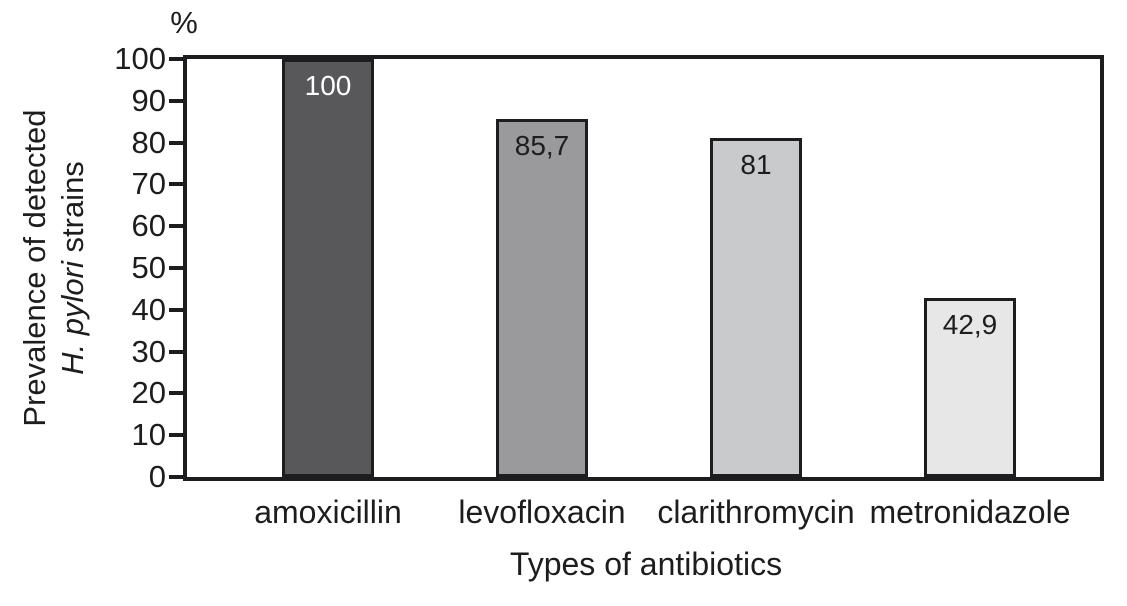 The height and width of the screenshot is (606, 1127). Describe the element at coordinates (328, 512) in the screenshot. I see `x-category-label-amoxicillin: amoxicillin` at that location.